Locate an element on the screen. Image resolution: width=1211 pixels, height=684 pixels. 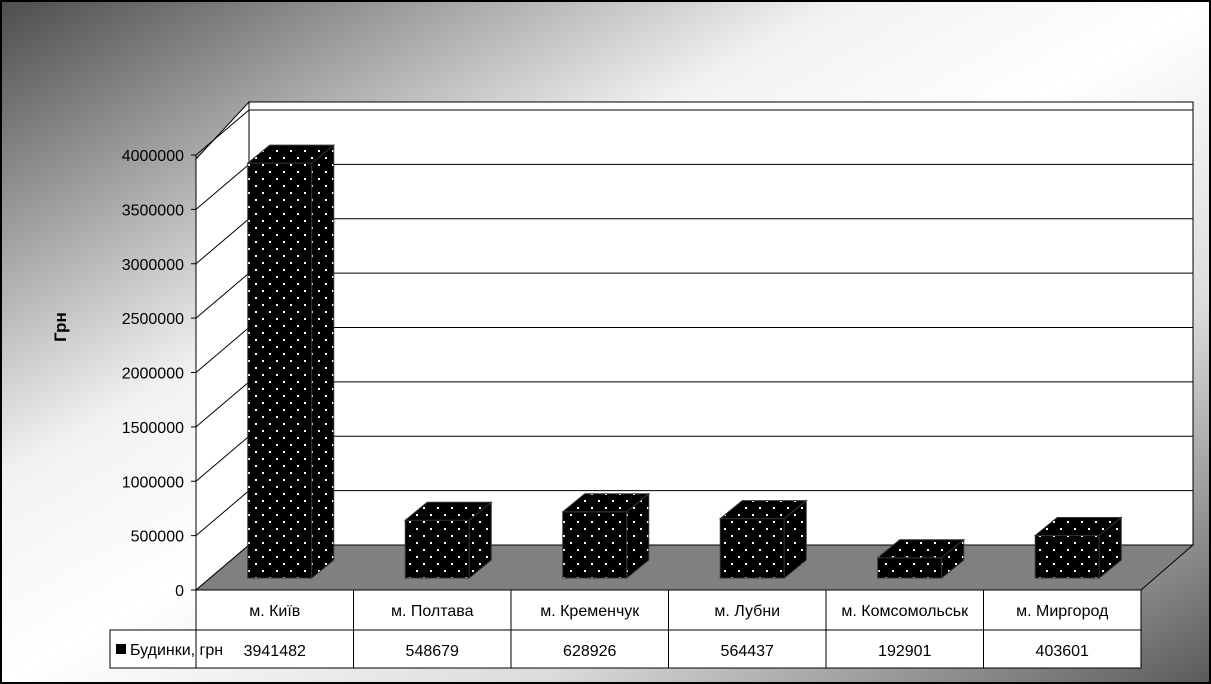
y-tick-label-0: 0 is located at coordinates (179, 591).